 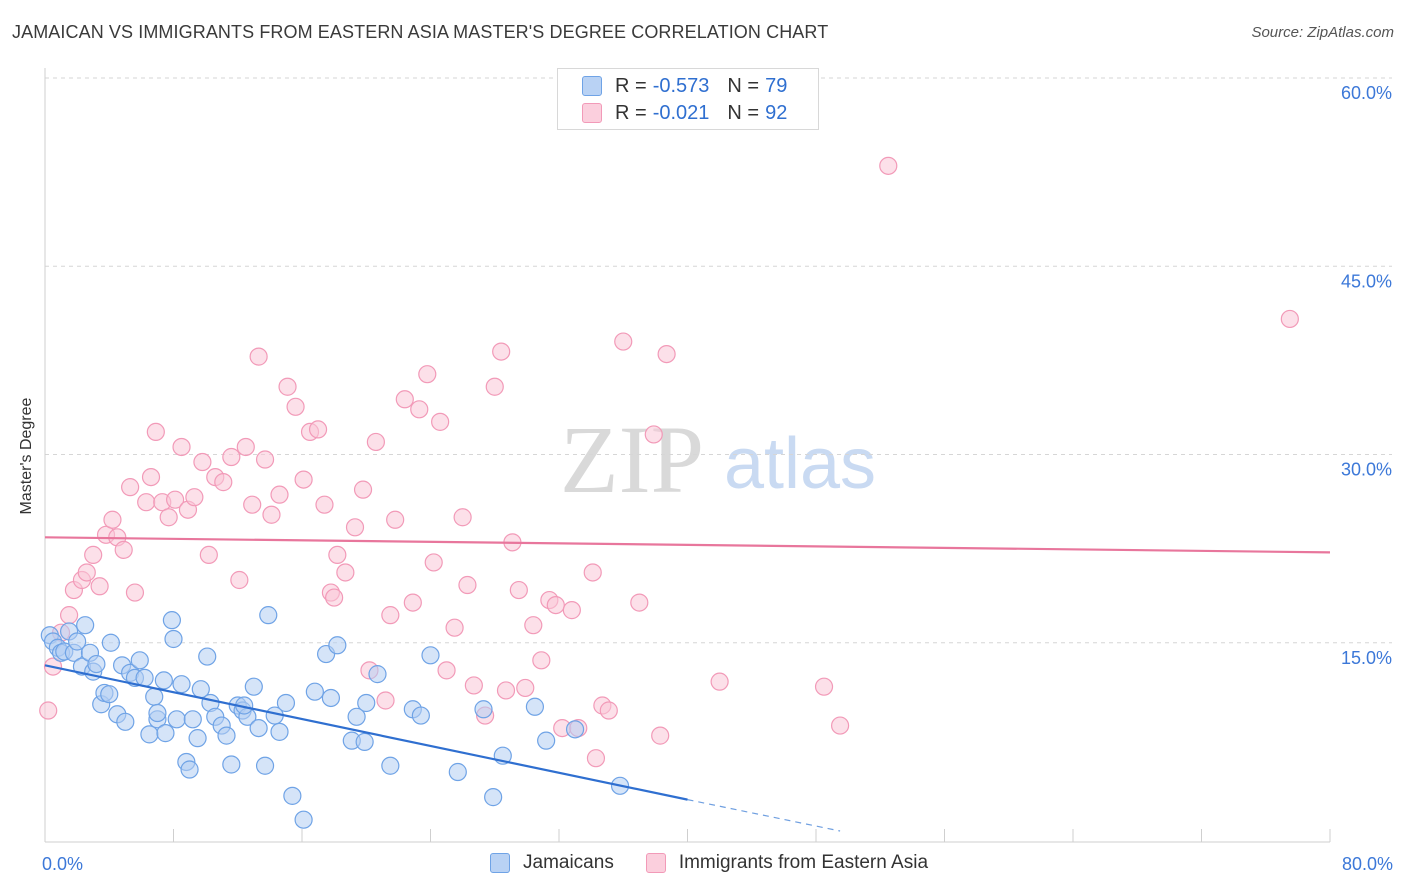 What do you see at coordinates (776, 112) in the screenshot?
I see `legend-n-value: 92` at bounding box center [776, 112].